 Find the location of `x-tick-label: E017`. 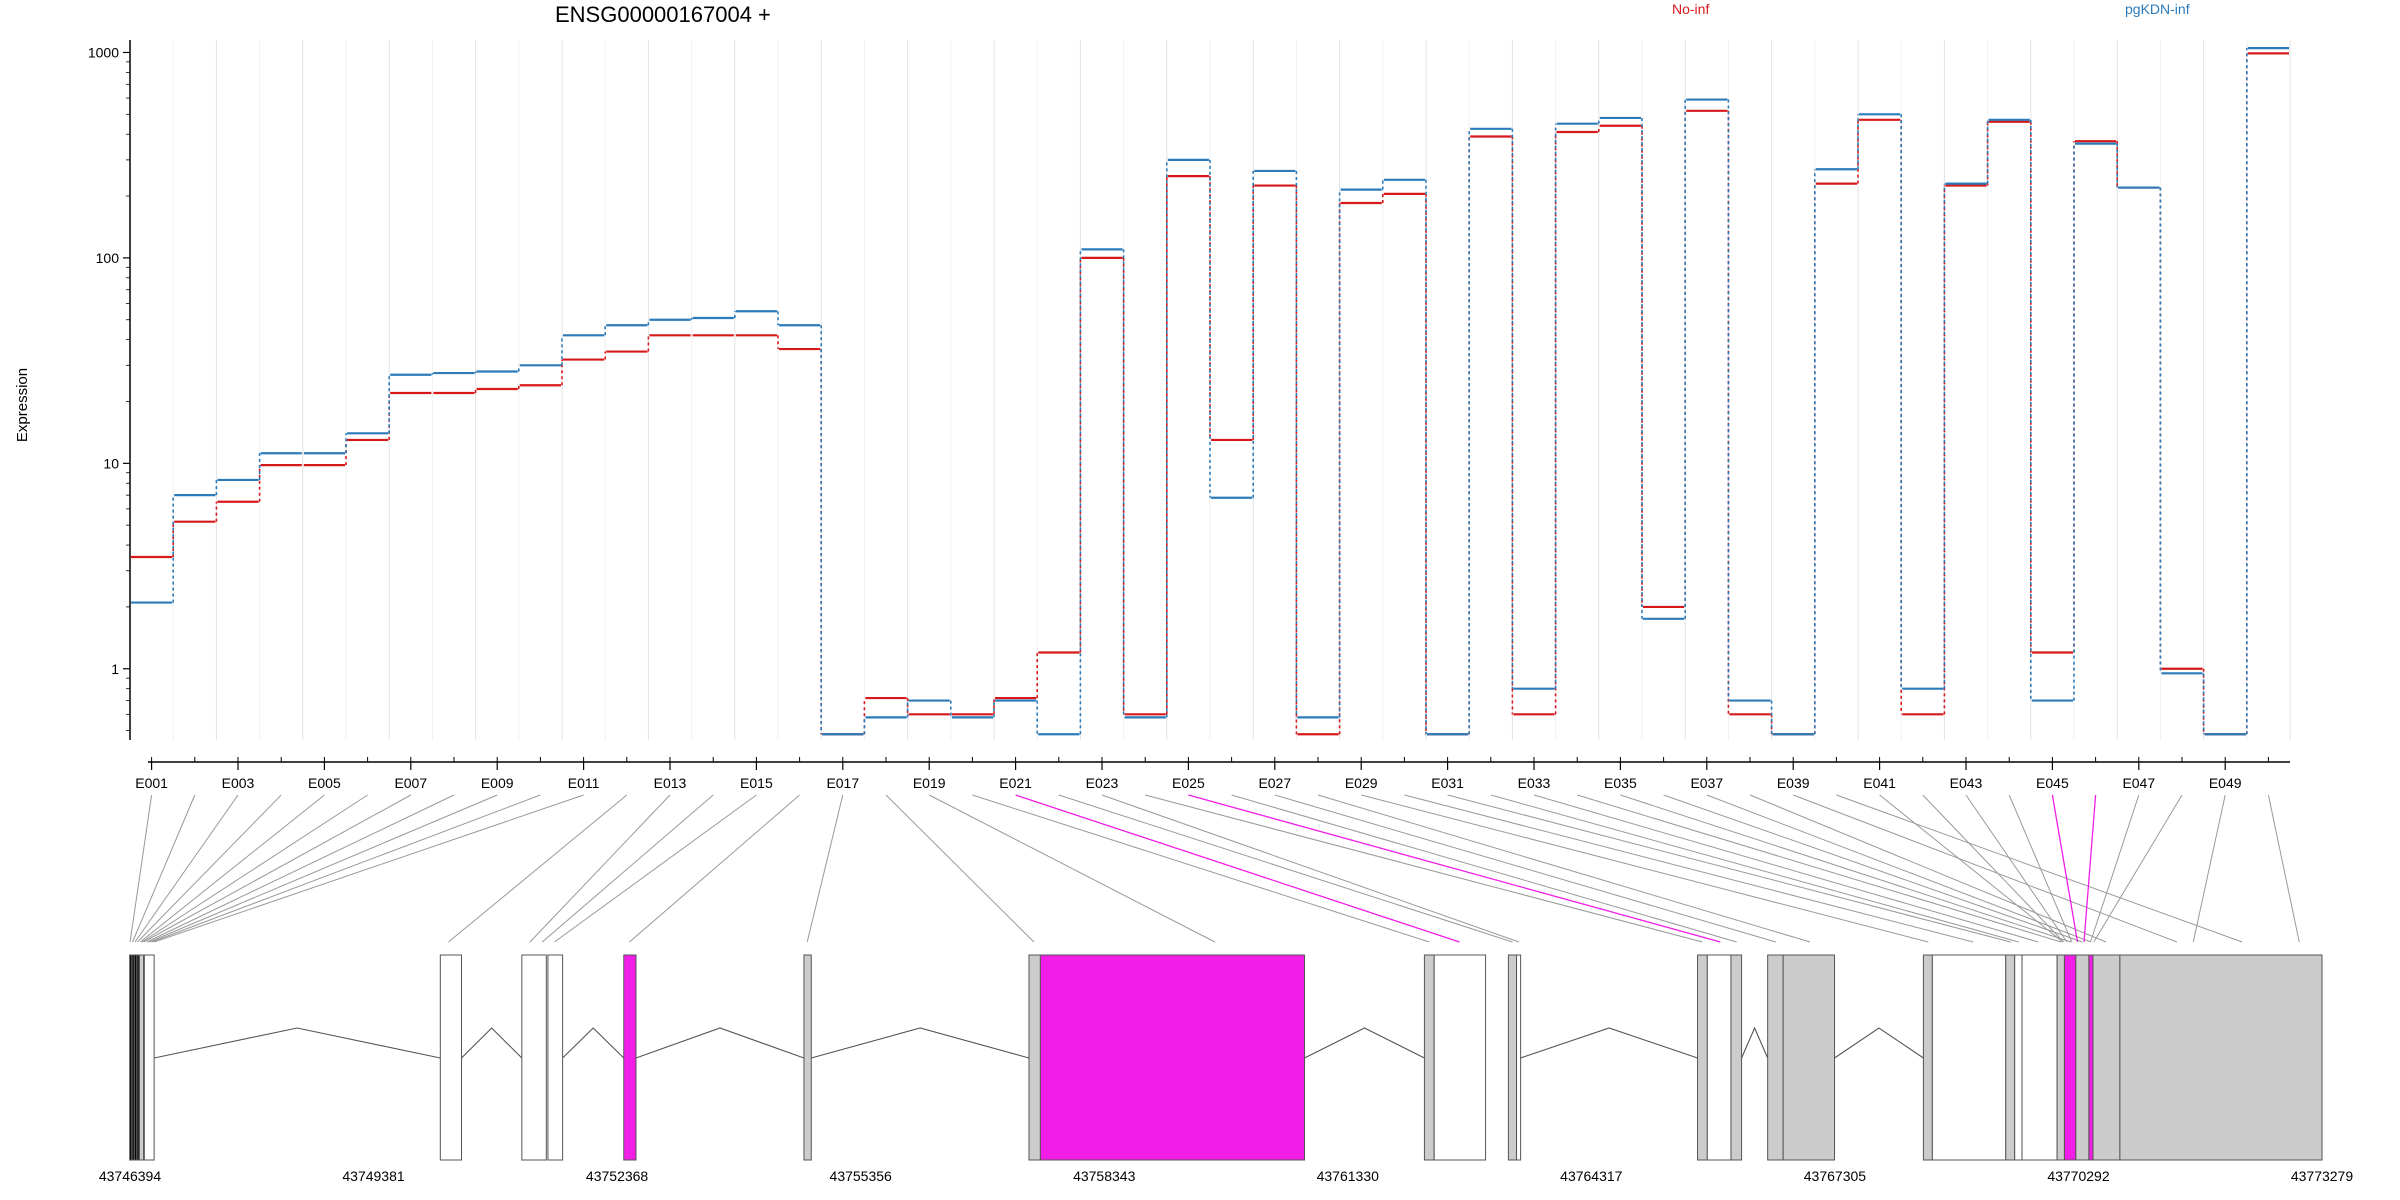

x-tick-label: E017 is located at coordinates (842, 783).